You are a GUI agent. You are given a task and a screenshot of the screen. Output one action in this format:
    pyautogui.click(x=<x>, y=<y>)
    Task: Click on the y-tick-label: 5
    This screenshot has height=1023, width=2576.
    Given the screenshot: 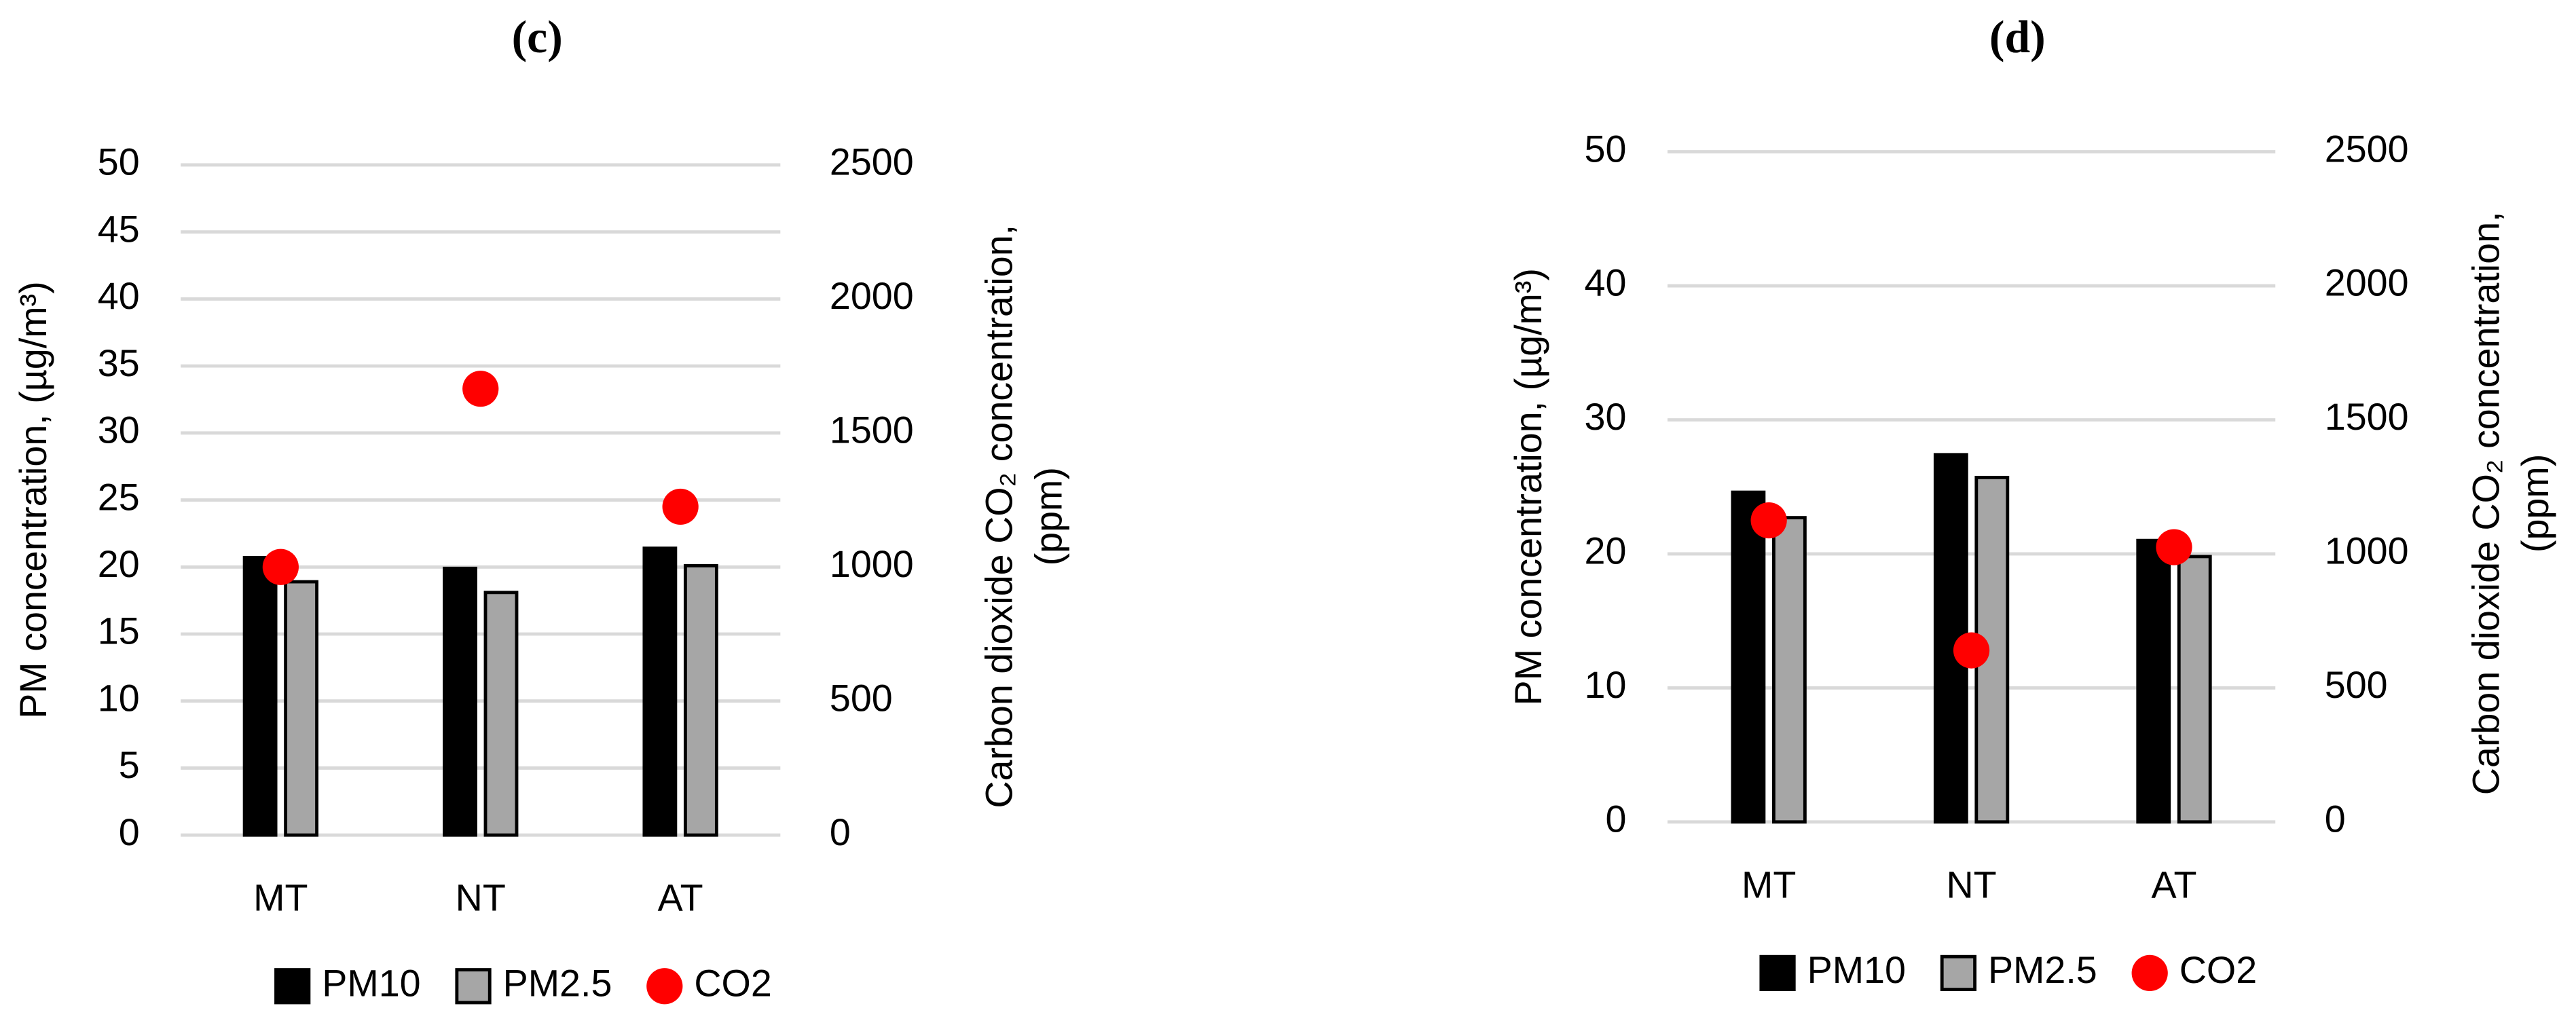 What is the action you would take?
    pyautogui.click(x=129, y=765)
    